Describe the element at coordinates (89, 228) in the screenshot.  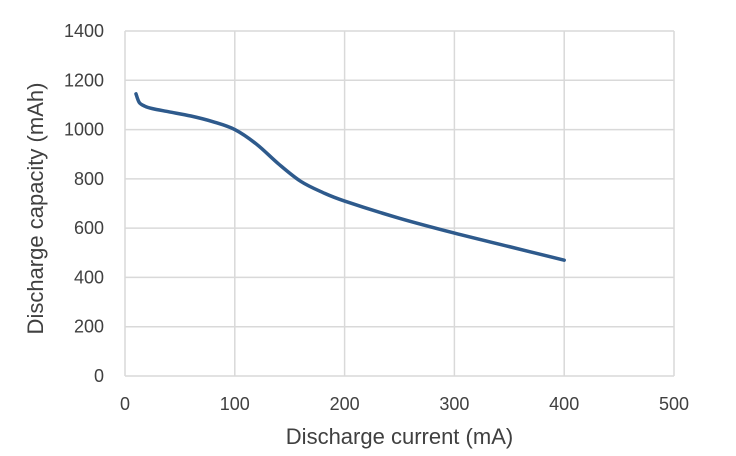
I see `y-tick-label: 600` at that location.